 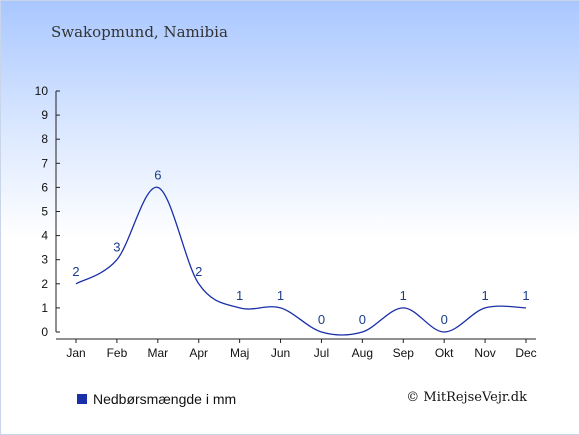 I want to click on x-tick-label: Sep, so click(x=404, y=353).